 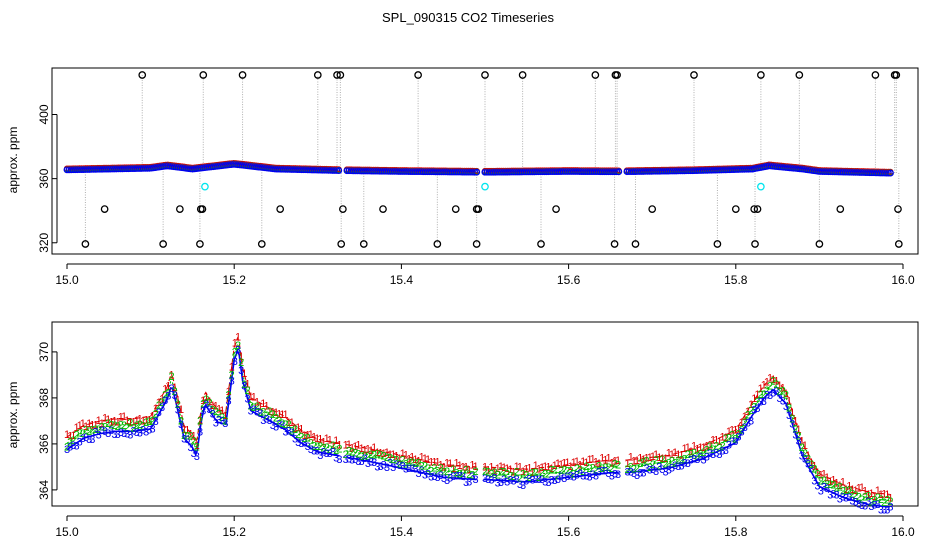 What do you see at coordinates (44, 242) in the screenshot?
I see `y-tick-label: 320` at bounding box center [44, 242].